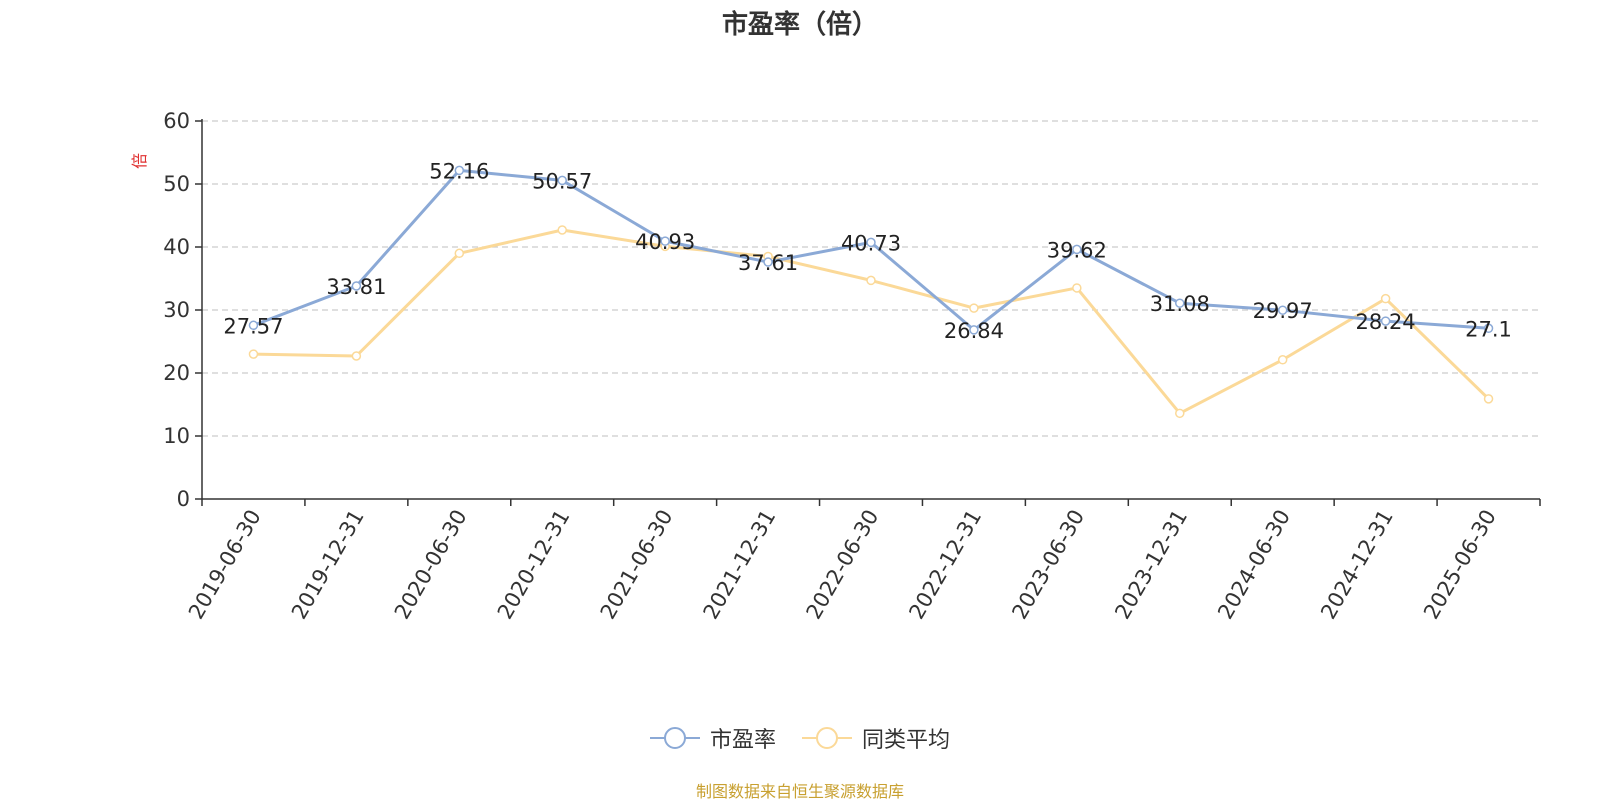  What do you see at coordinates (906, 740) in the screenshot?
I see `legend-label-1: 同类平均` at bounding box center [906, 740].